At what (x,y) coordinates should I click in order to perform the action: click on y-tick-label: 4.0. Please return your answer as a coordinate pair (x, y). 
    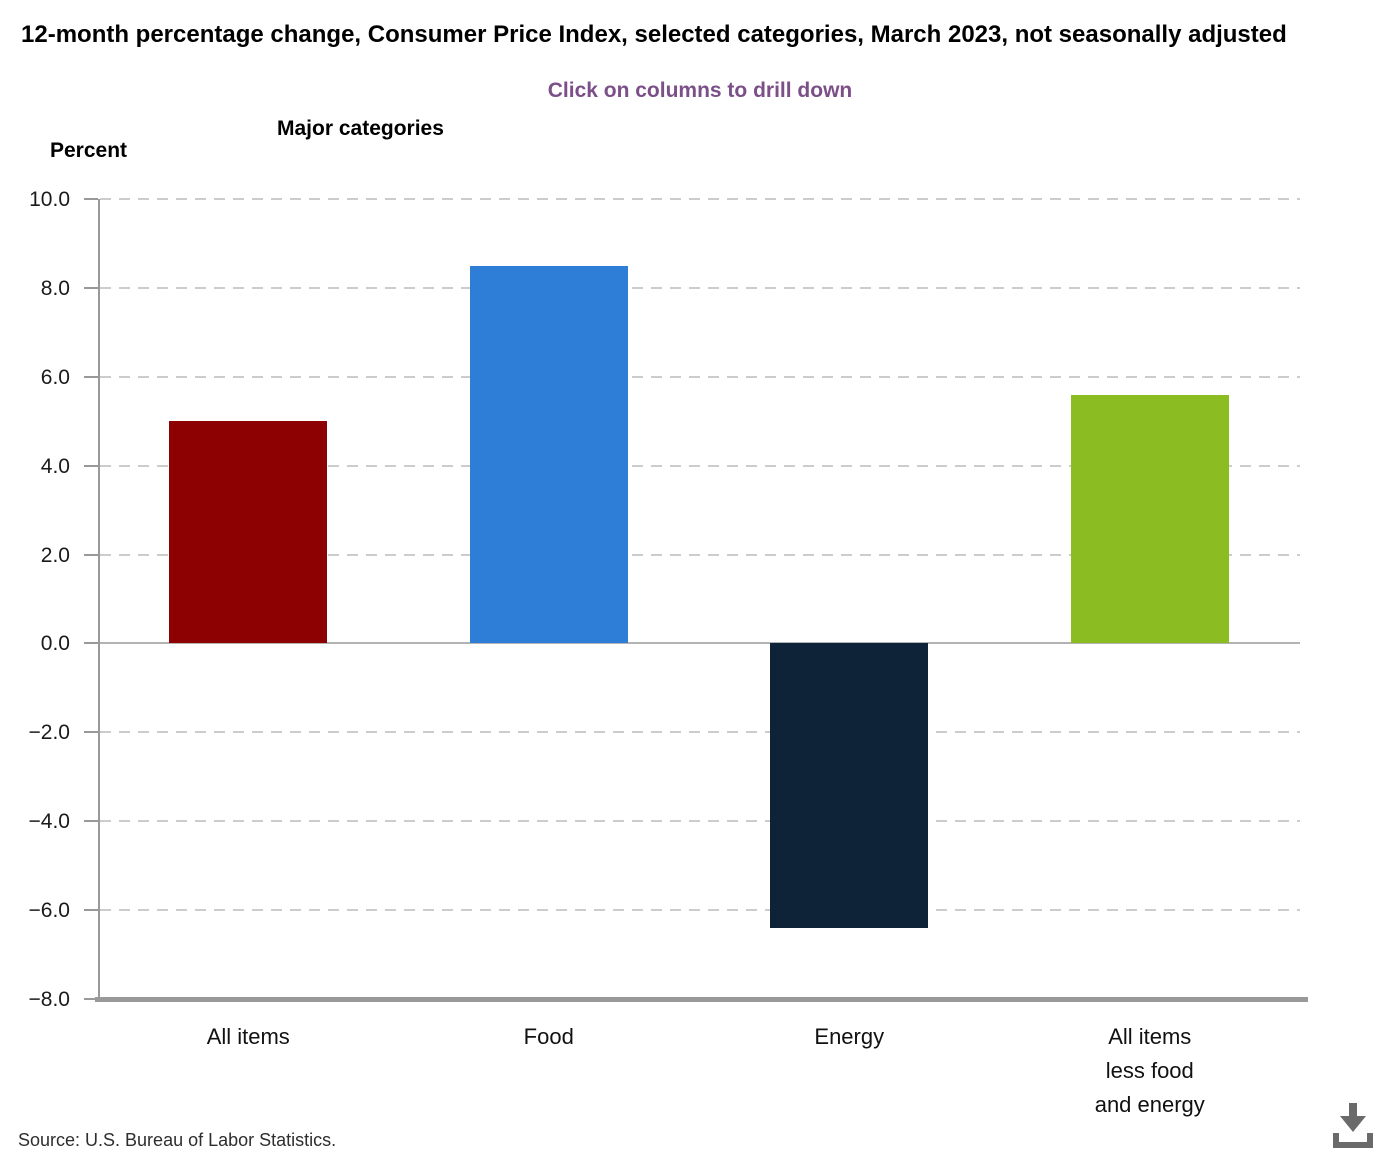
    Looking at the image, I should click on (55, 466).